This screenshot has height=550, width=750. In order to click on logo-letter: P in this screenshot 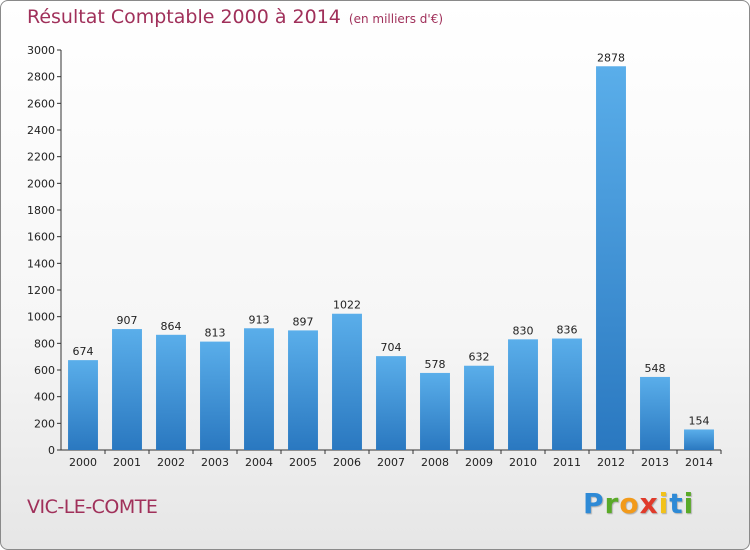, I will do `click(594, 503)`.